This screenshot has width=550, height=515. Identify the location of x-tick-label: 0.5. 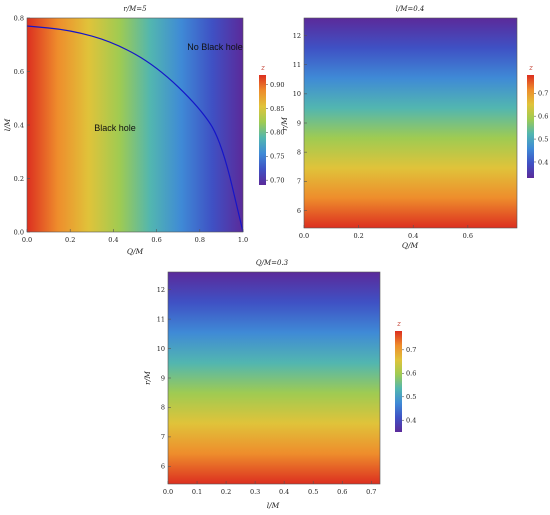
(313, 492).